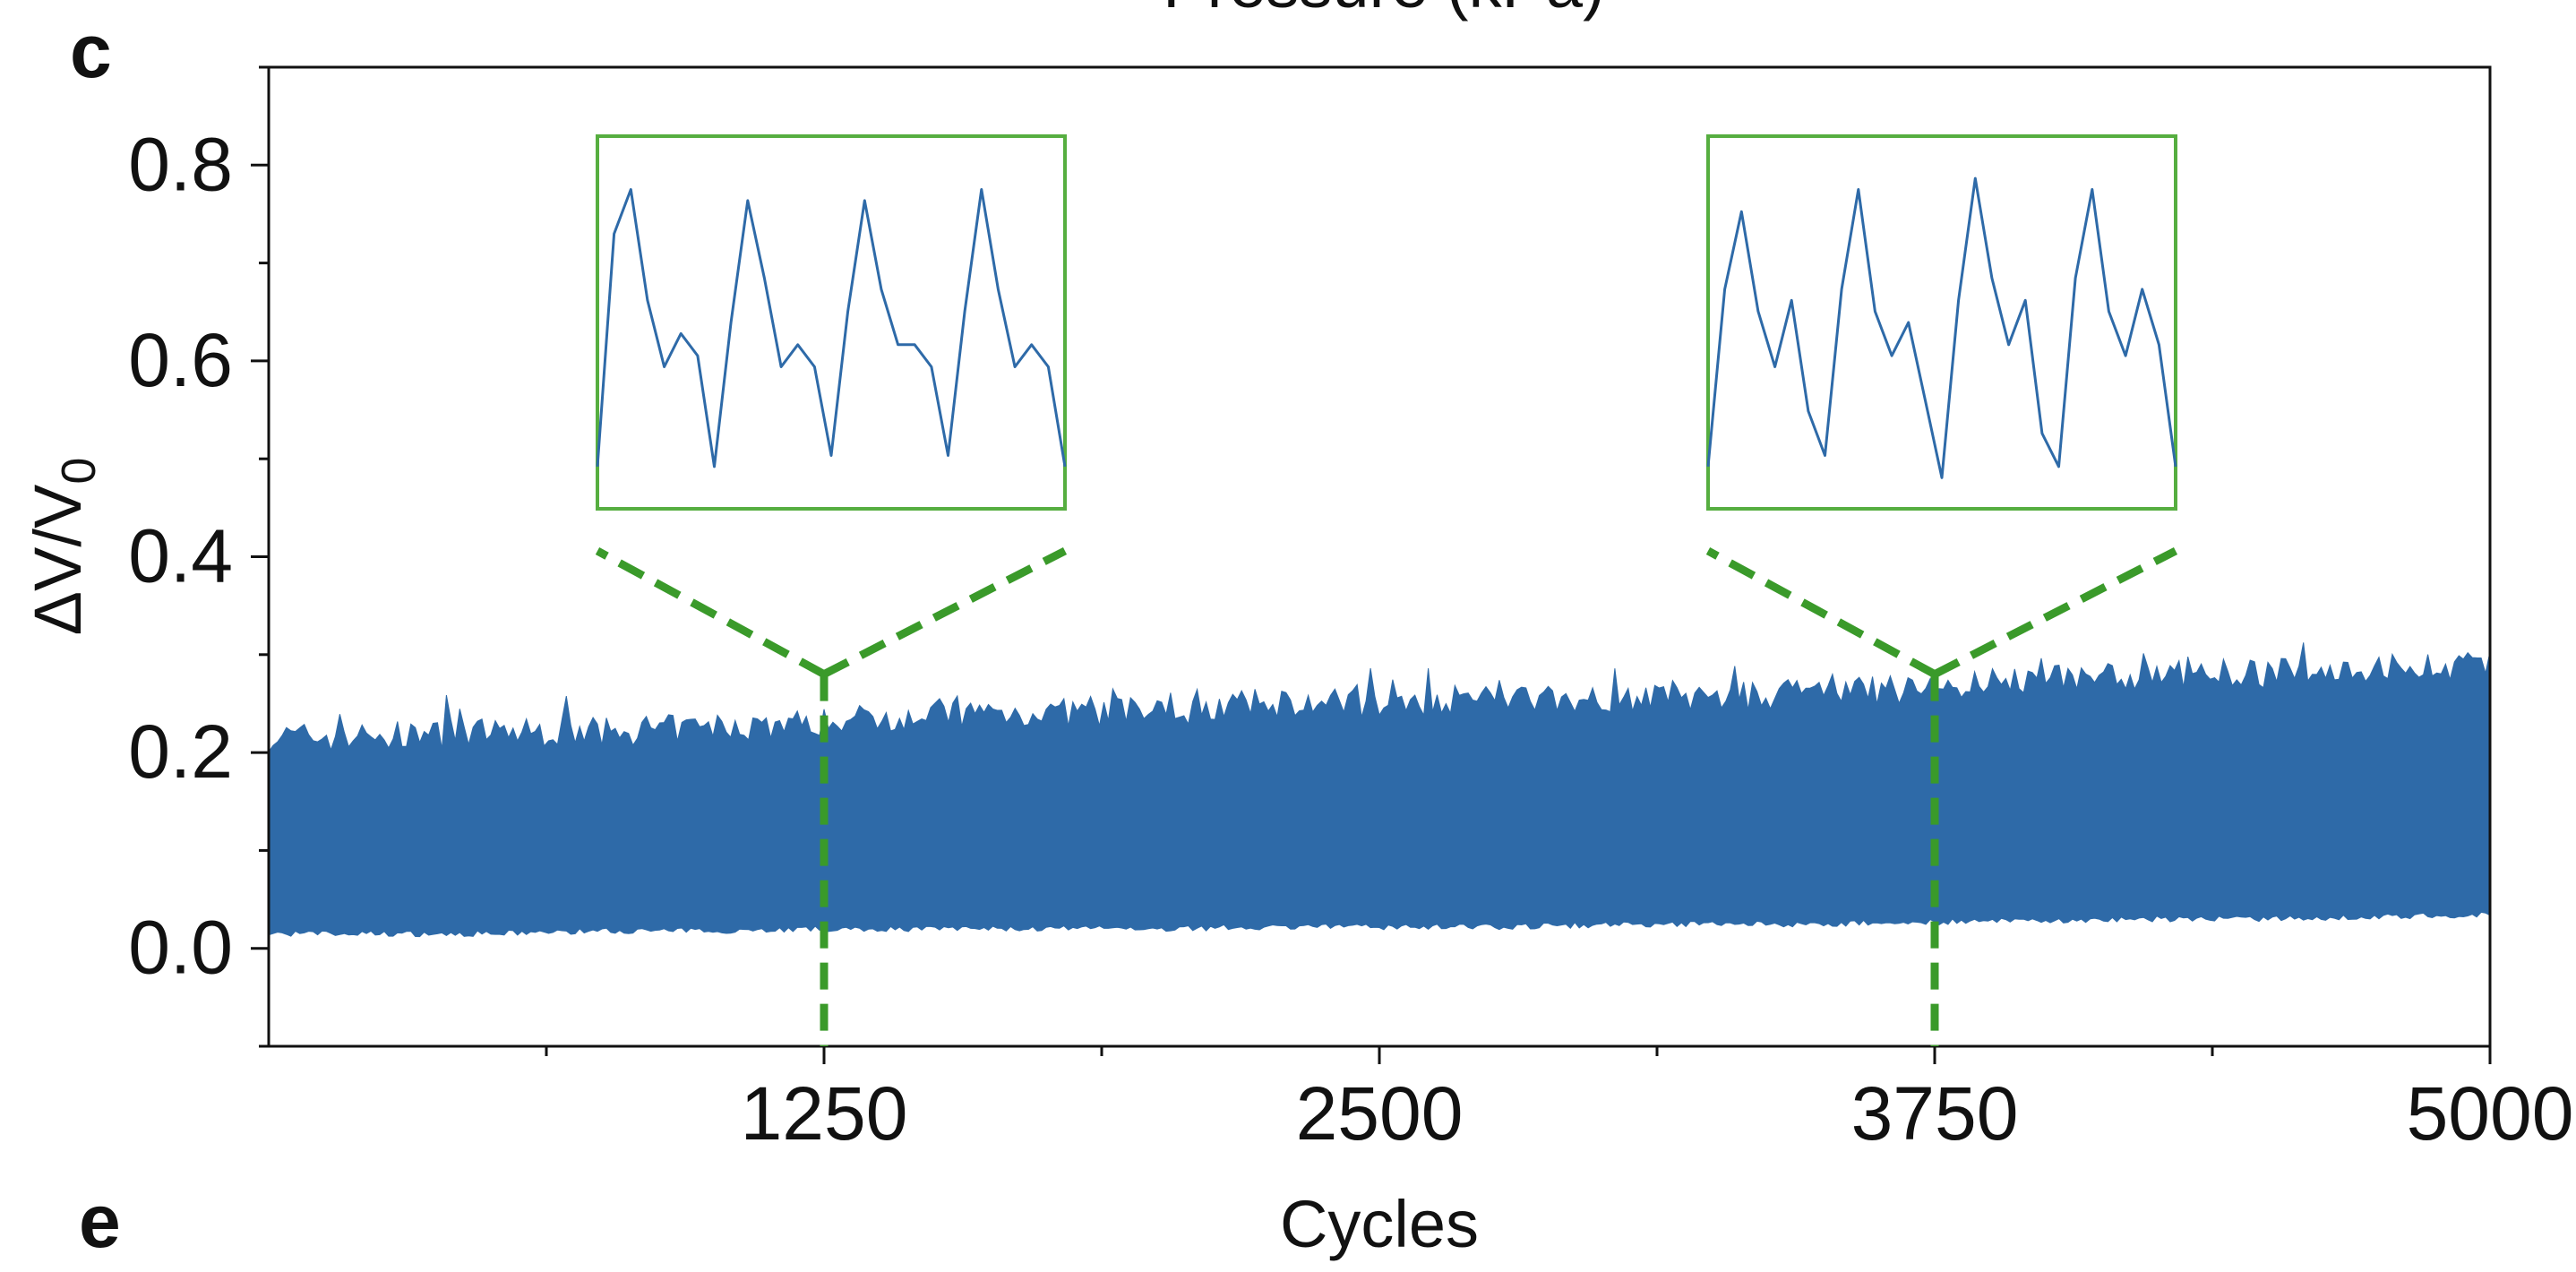  Describe the element at coordinates (1380, 1113) in the screenshot. I see `x-tick-label: 2500` at that location.